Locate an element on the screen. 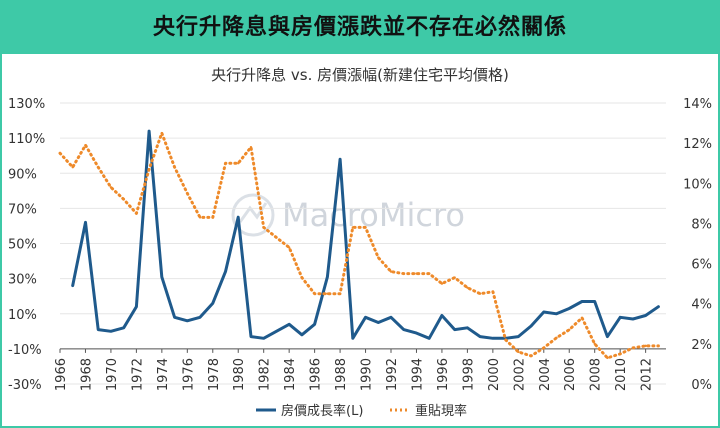  x-tick-label: 1988 is located at coordinates (341, 374).